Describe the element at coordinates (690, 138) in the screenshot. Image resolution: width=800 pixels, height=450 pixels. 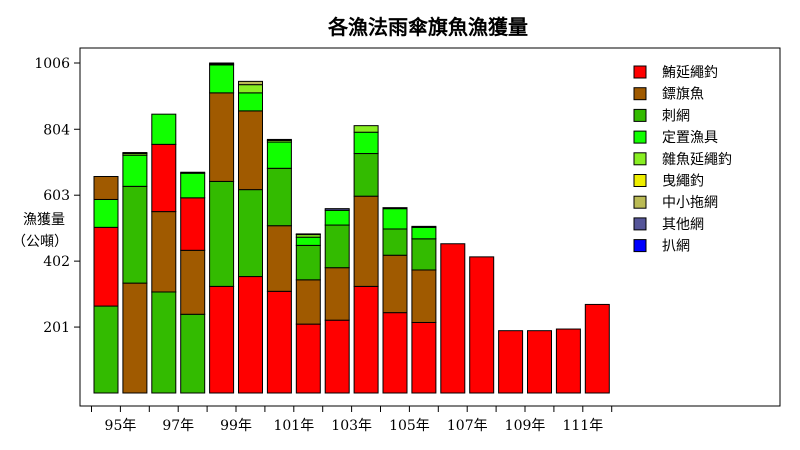
I see `legend-label: 定置漁具` at that location.